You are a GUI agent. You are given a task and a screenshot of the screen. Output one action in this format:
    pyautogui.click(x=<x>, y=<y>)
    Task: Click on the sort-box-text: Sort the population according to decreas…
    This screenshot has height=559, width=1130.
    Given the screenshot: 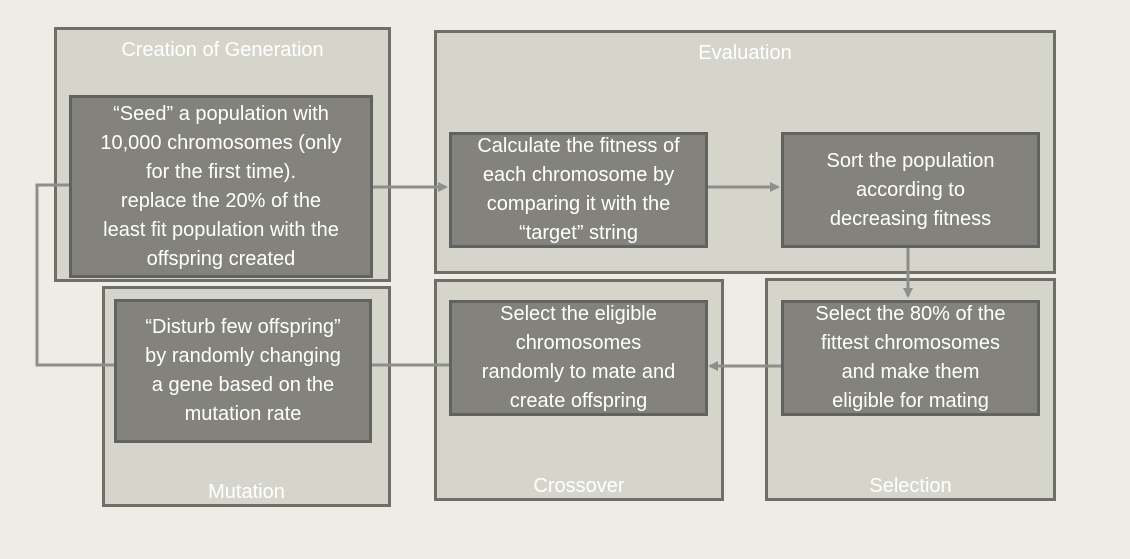 What is the action you would take?
    pyautogui.click(x=911, y=190)
    